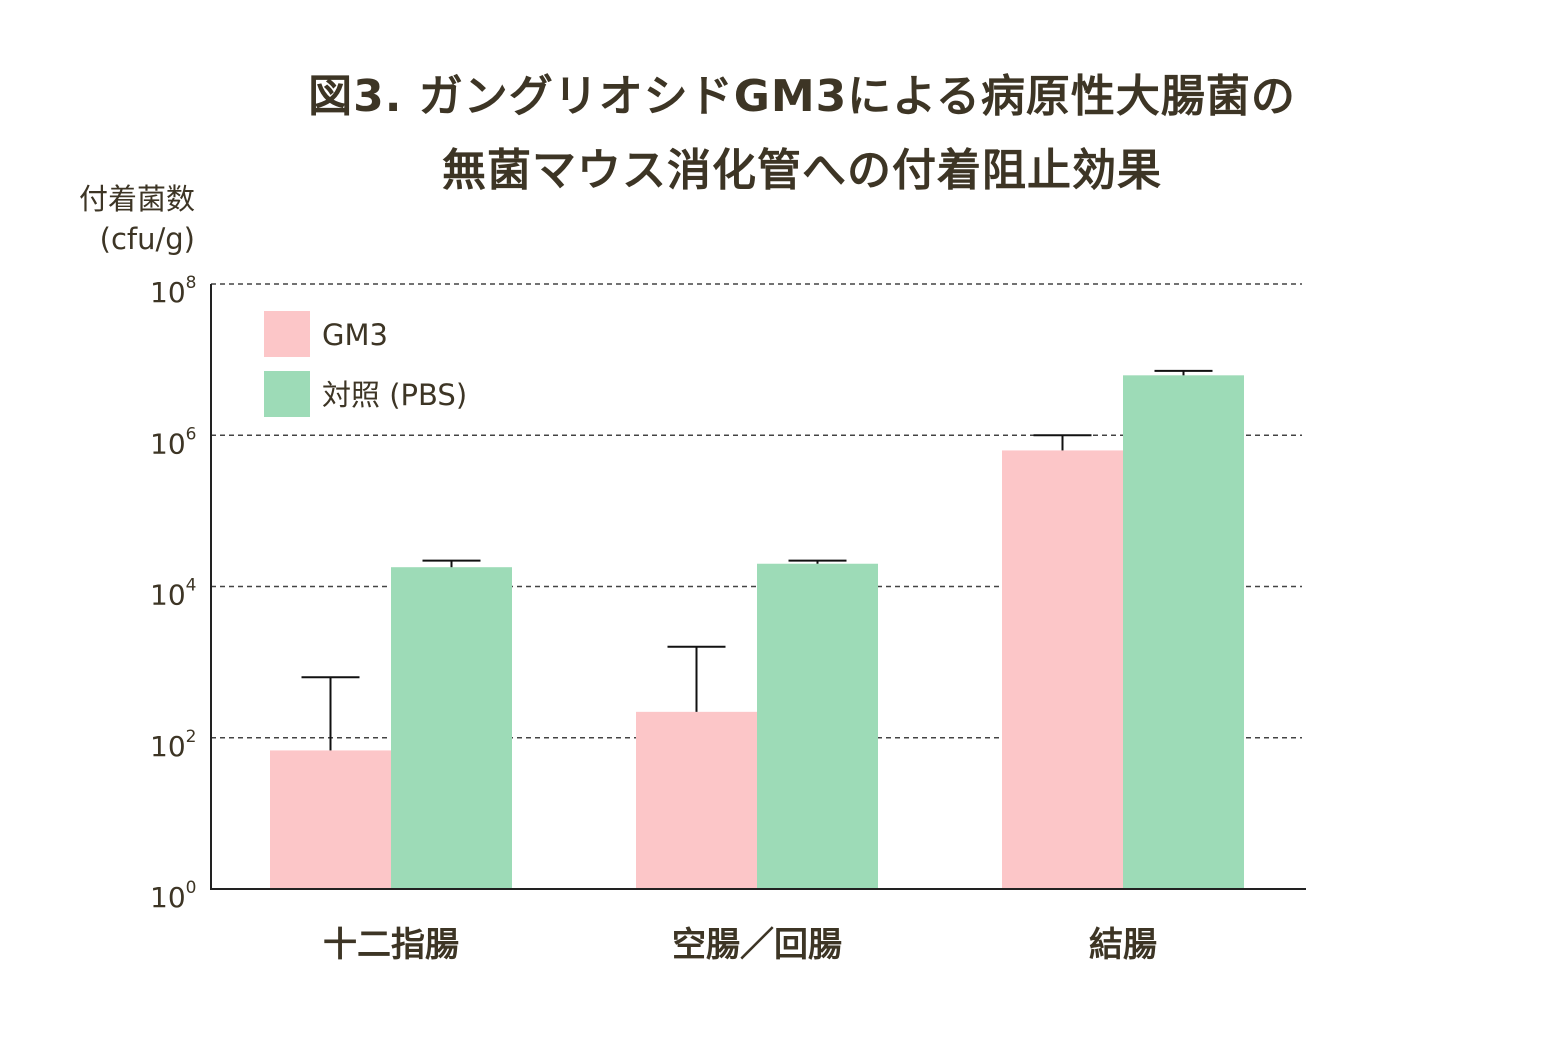  I want to click on y-tick-label: 10⁴, so click(173, 594).